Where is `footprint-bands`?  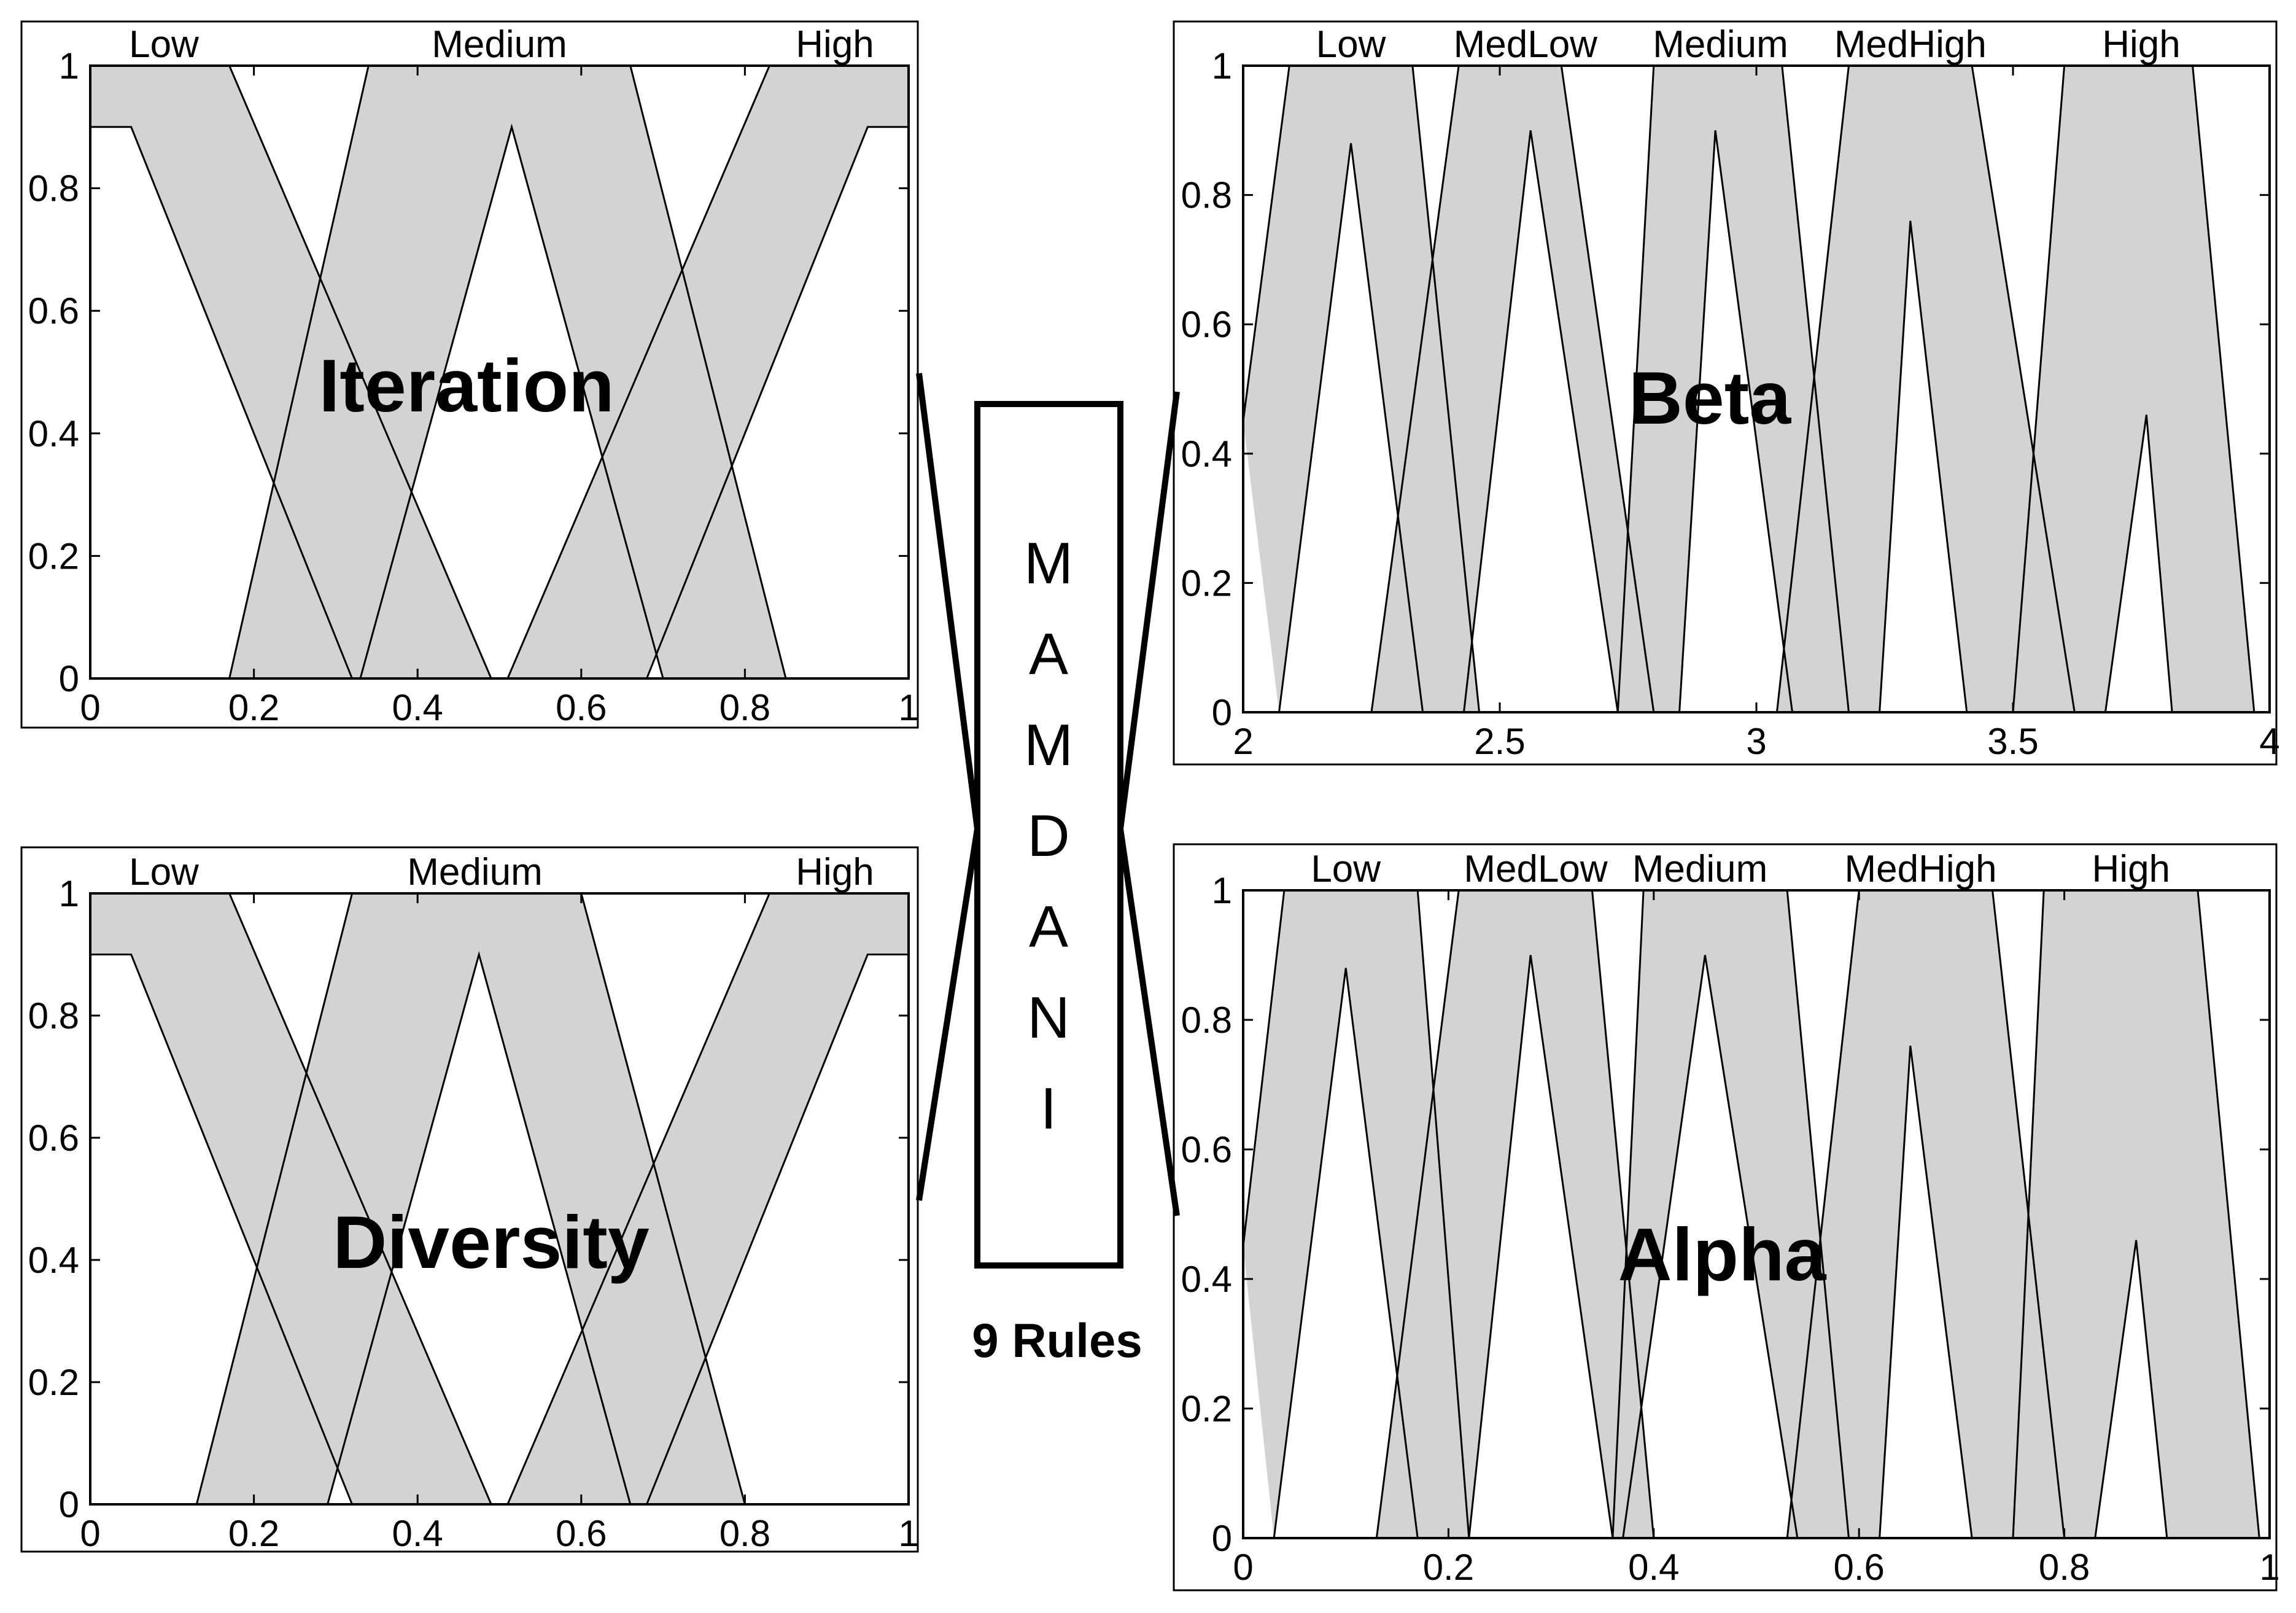
footprint-bands is located at coordinates (500, 1198).